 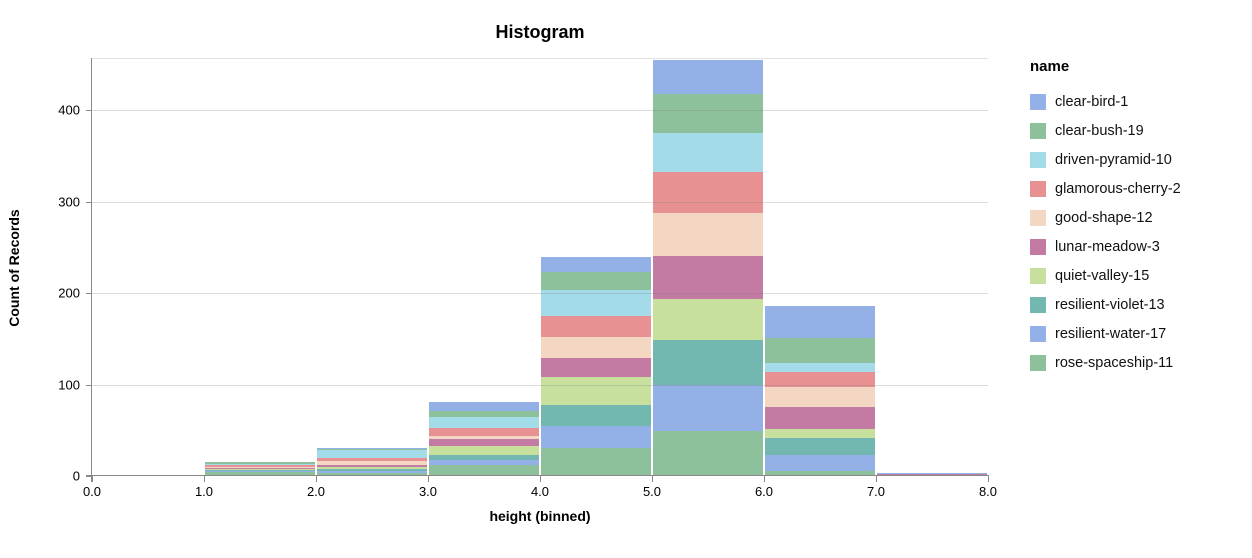 I want to click on y-tick-label-300: 300, so click(x=69, y=202).